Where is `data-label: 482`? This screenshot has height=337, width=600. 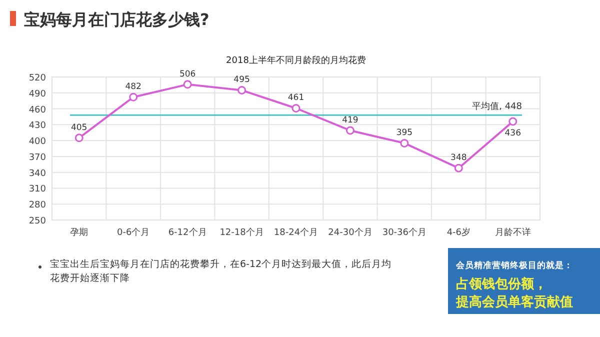
data-label: 482 is located at coordinates (133, 87).